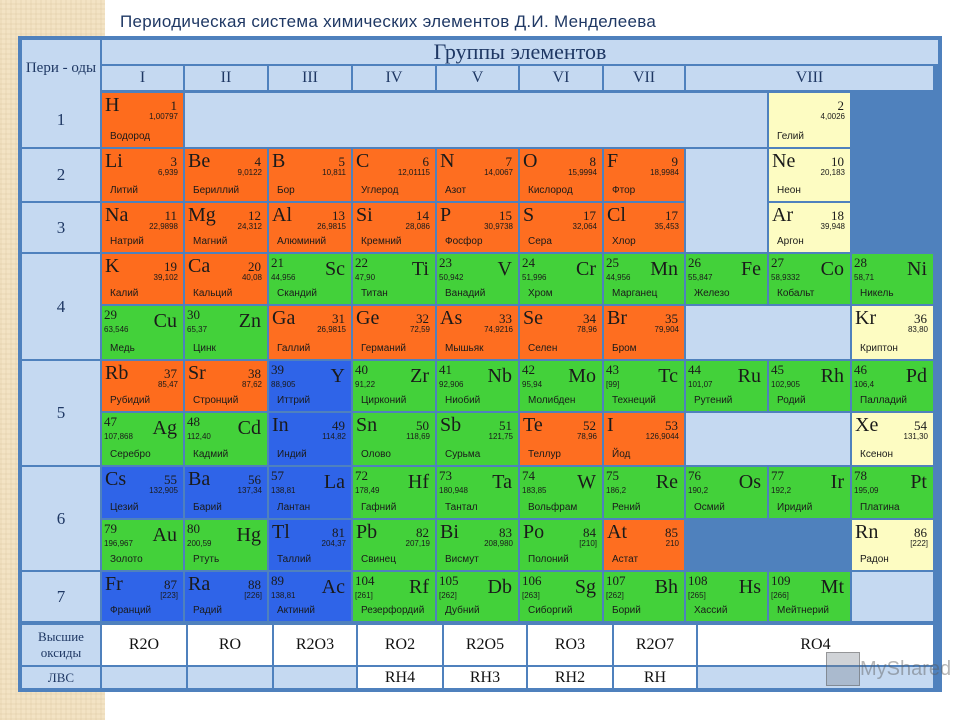 The height and width of the screenshot is (720, 960). I want to click on atomic-mass: [223], so click(169, 595).